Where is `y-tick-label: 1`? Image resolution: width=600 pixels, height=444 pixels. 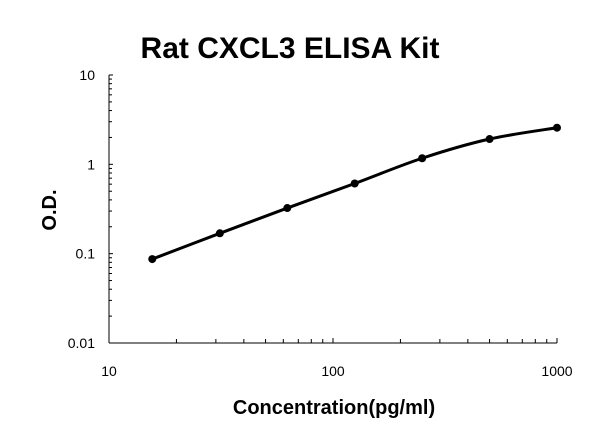 y-tick-label: 1 is located at coordinates (91, 164).